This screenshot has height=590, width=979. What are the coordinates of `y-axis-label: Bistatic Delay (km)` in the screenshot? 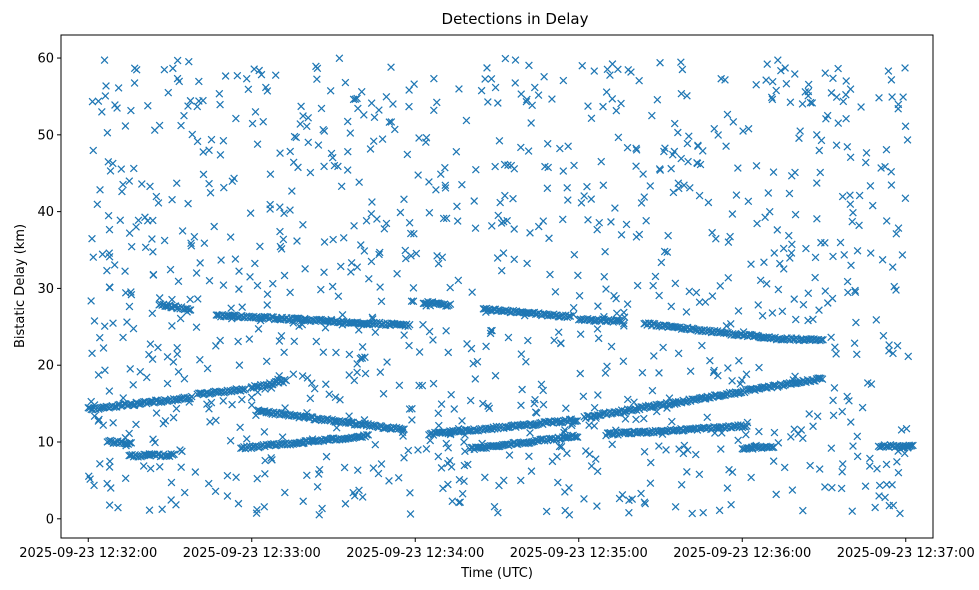 It's located at (20, 286).